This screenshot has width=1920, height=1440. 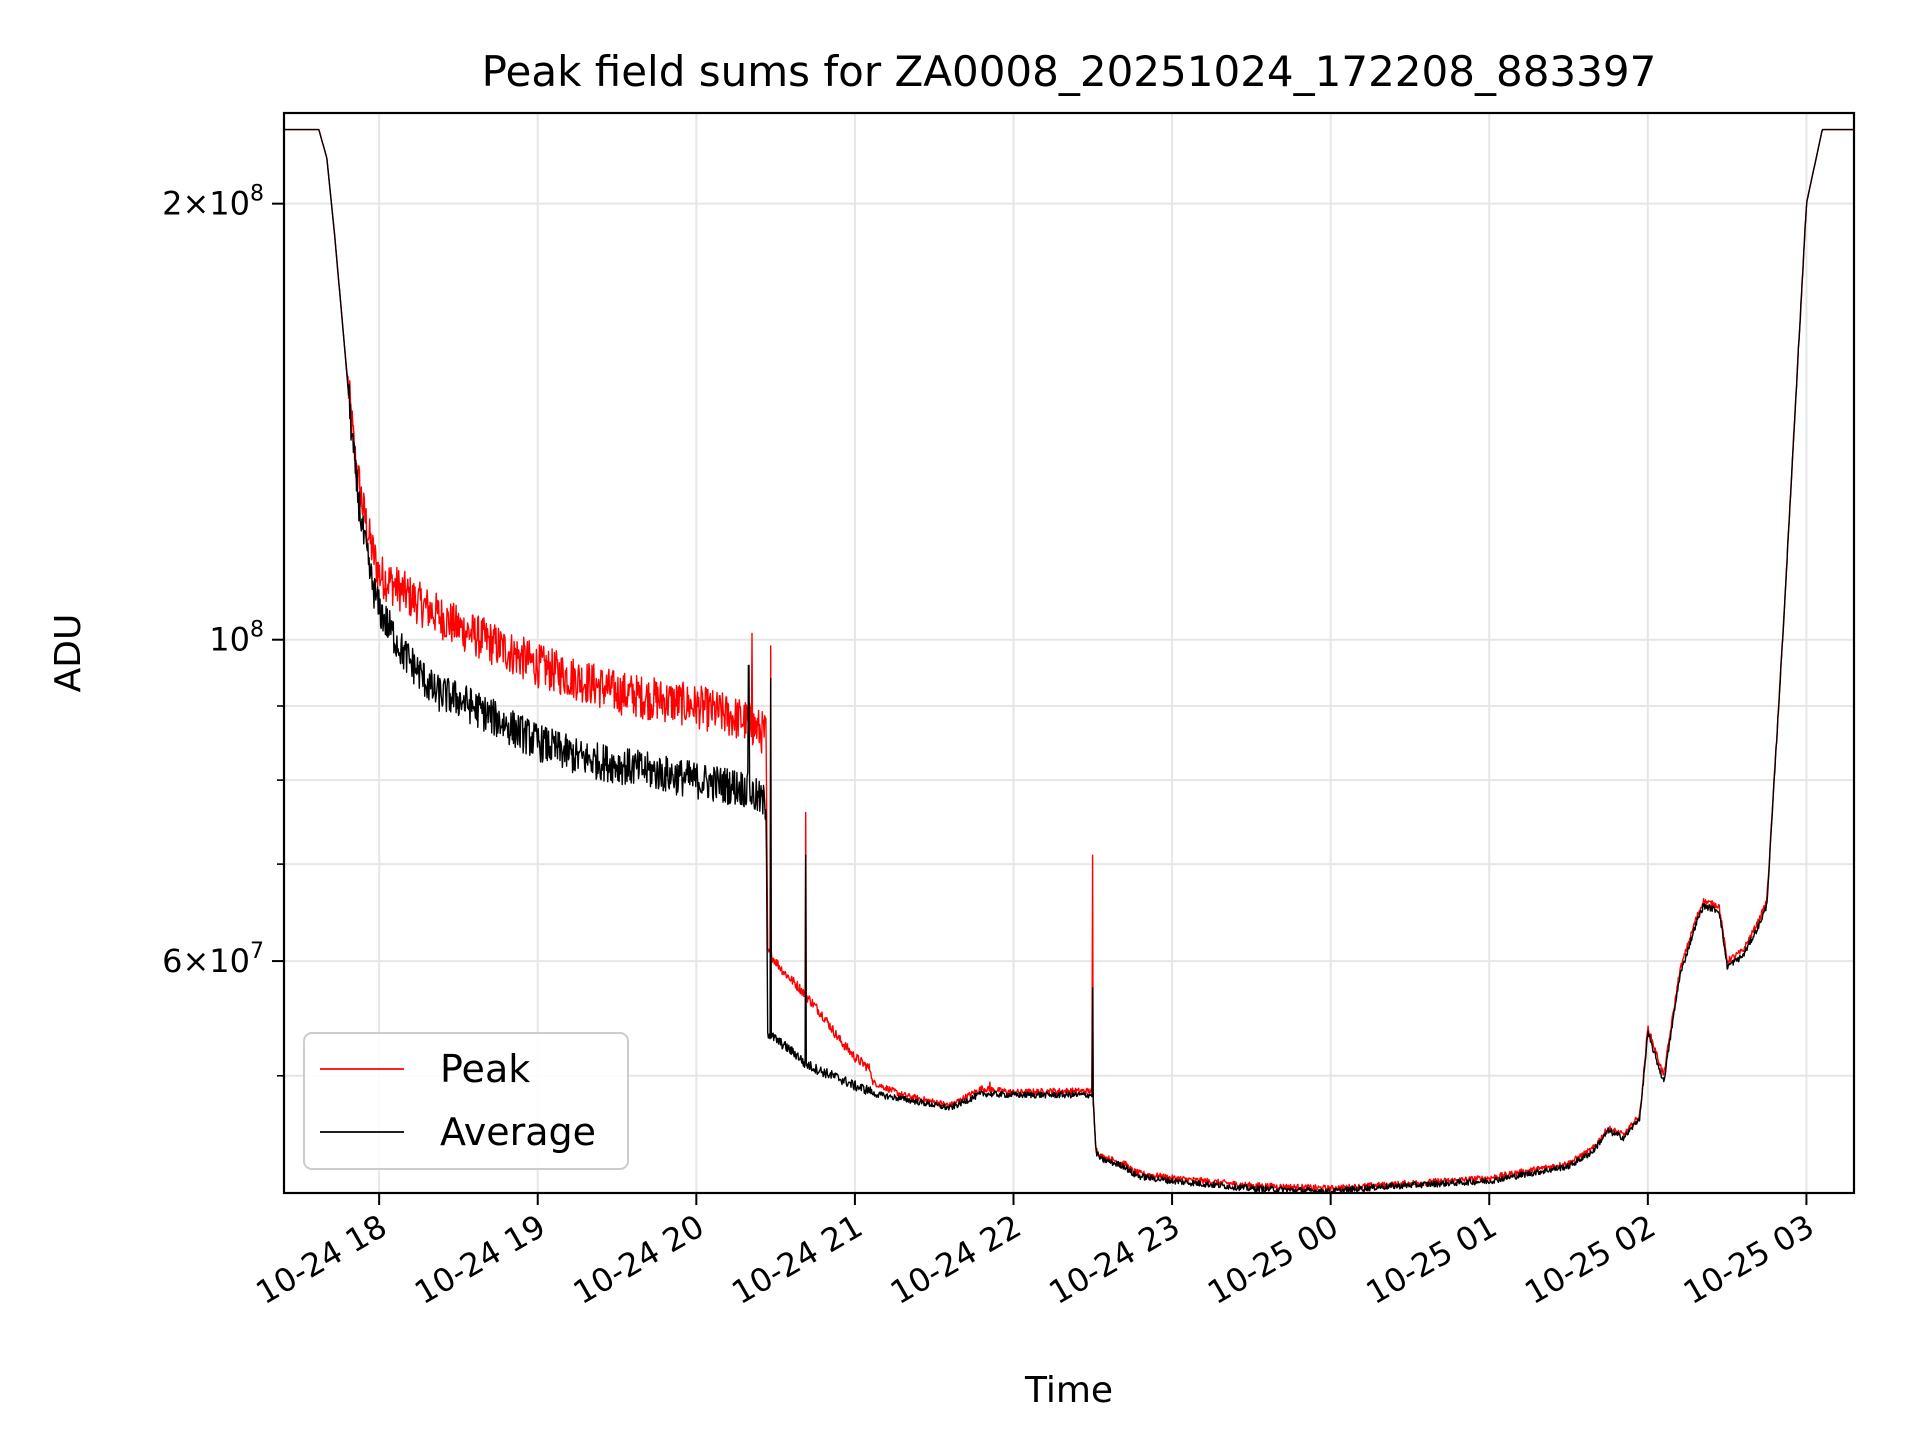 I want to click on legend-label-average: Average, so click(x=518, y=1132).